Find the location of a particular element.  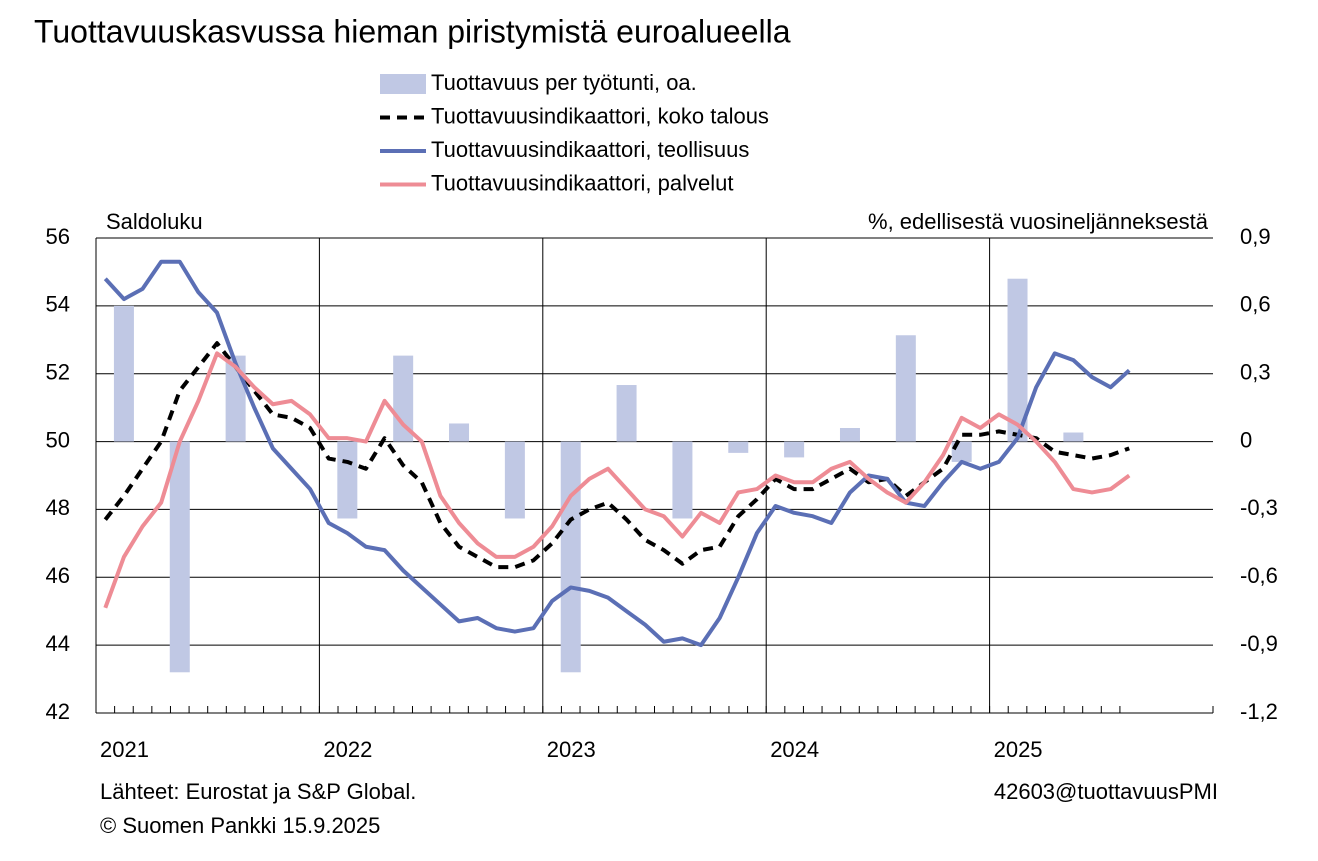

y2-tick-label: 0,6 is located at coordinates (1255, 304).